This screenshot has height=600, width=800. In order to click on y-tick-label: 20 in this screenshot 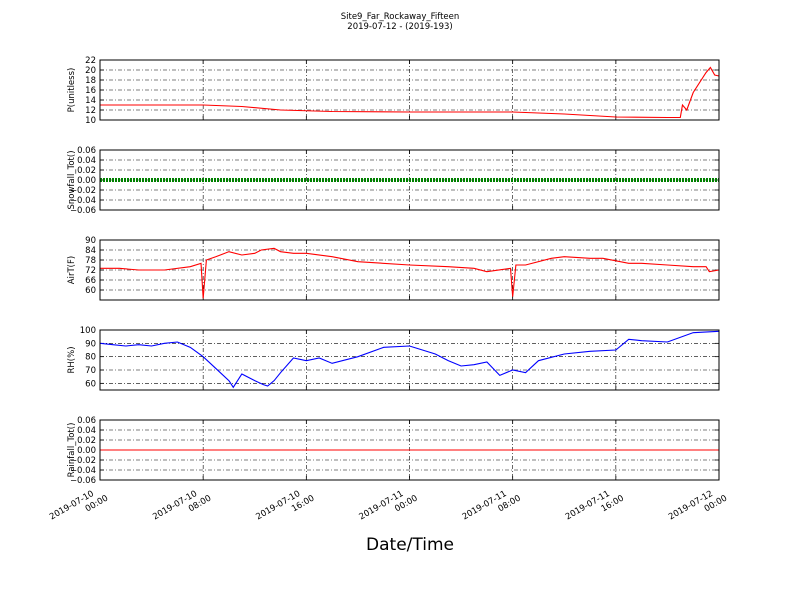, I will do `click(90, 71)`.